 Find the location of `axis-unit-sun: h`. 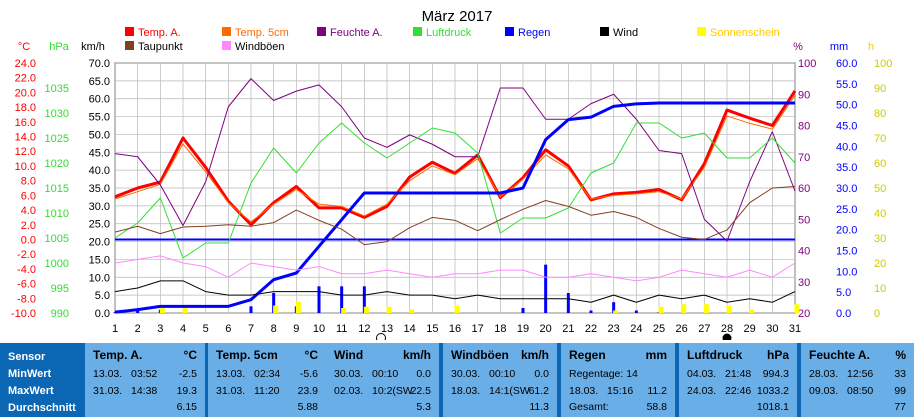

axis-unit-sun: h is located at coordinates (871, 47).